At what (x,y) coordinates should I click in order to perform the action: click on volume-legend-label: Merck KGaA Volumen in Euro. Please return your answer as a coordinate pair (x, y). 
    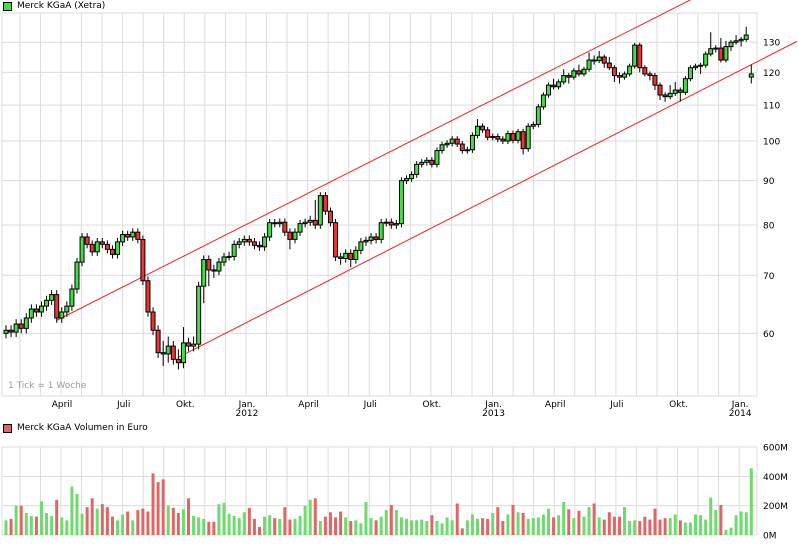
    Looking at the image, I should click on (82, 428).